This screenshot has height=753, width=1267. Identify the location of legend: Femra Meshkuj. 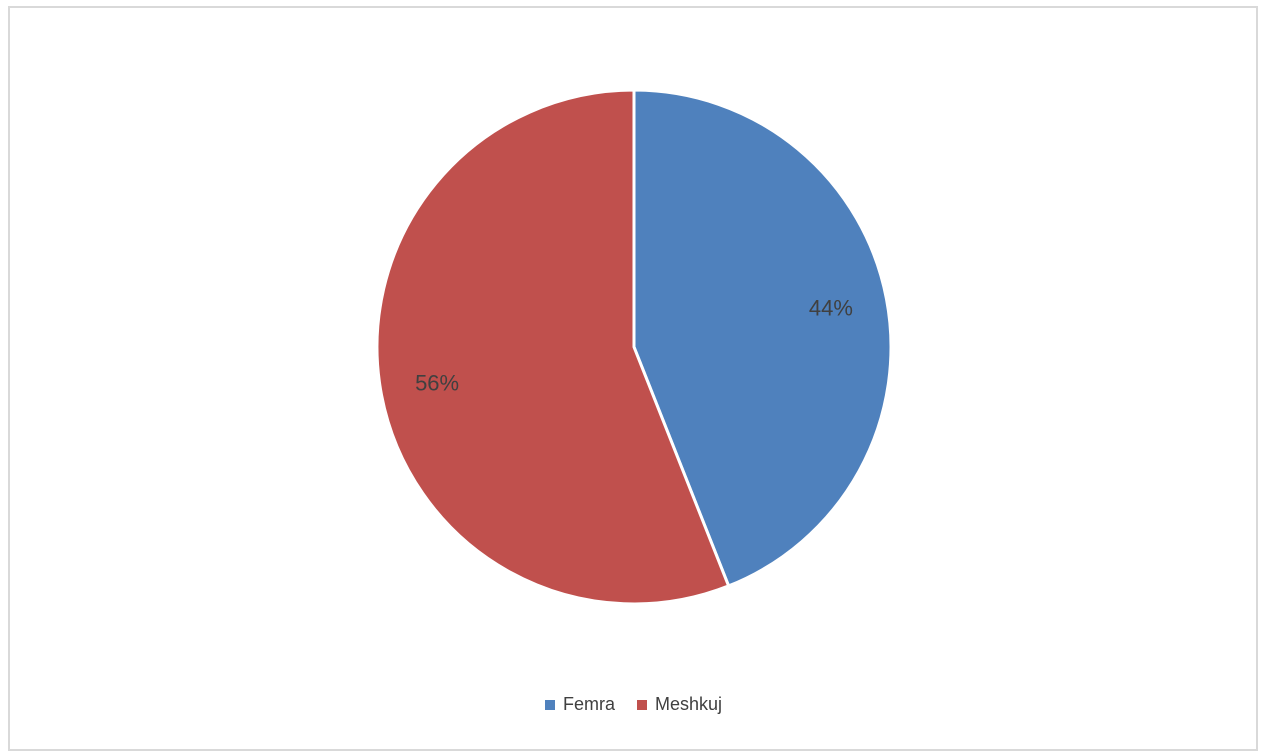
(633, 704).